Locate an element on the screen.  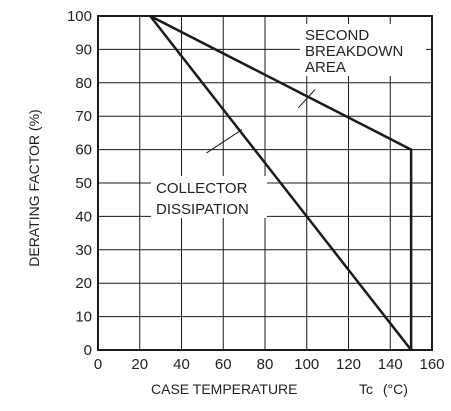
x-tick-label: 140 is located at coordinates (390, 364).